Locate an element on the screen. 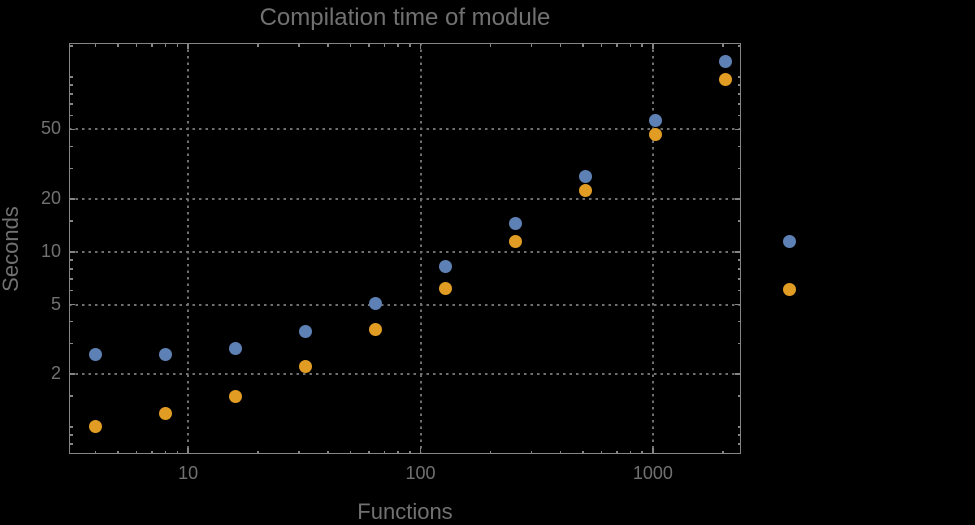 The image size is (975, 525). chart-title: Compilation time of module is located at coordinates (405, 17).